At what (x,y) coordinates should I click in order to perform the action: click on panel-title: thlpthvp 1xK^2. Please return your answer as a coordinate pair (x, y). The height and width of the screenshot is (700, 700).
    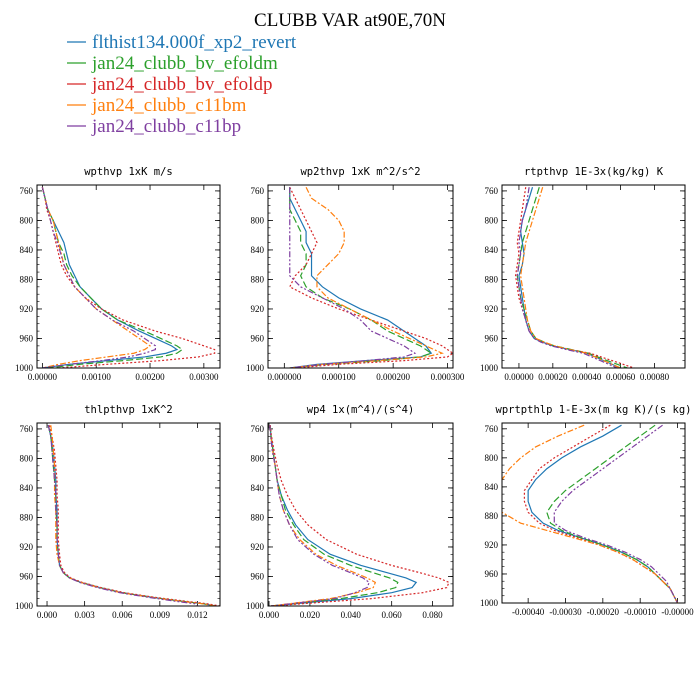
    Looking at the image, I should click on (128, 410).